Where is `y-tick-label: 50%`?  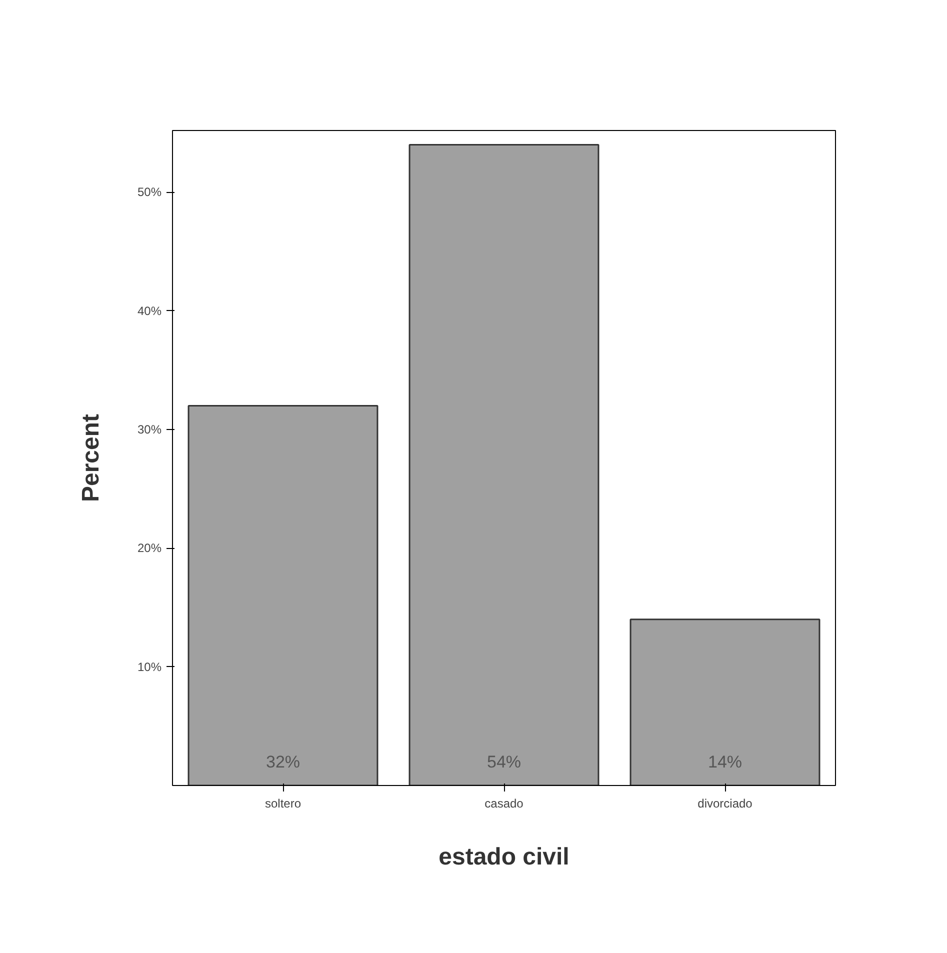 y-tick-label: 50% is located at coordinates (149, 192).